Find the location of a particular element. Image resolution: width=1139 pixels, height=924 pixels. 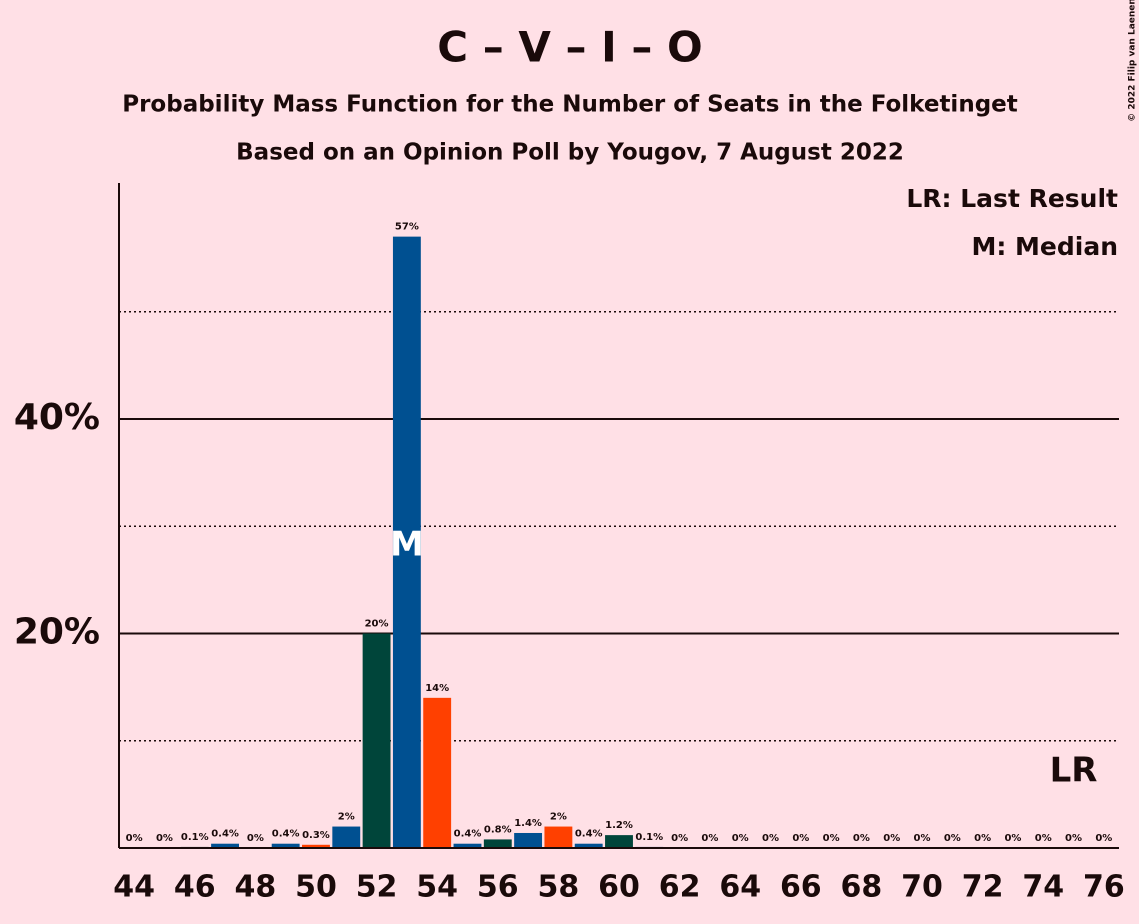

x-tick-label: 62 is located at coordinates (680, 887).